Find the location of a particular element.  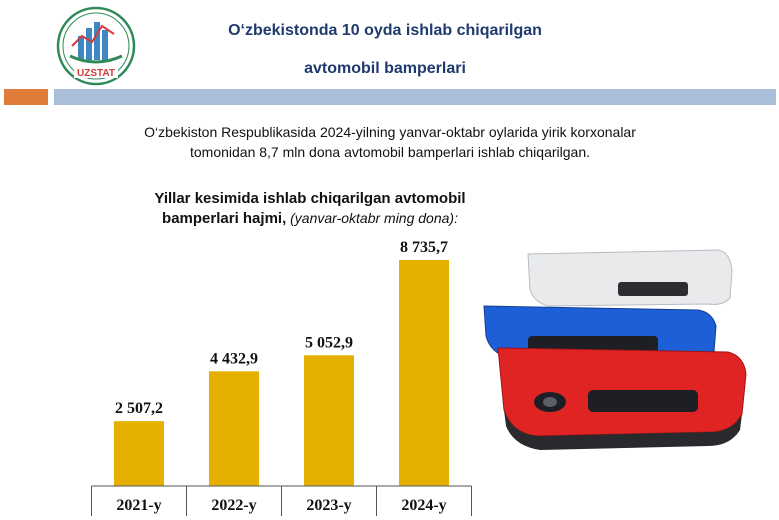

bar-value-label: 8 735,7 is located at coordinates (424, 247).